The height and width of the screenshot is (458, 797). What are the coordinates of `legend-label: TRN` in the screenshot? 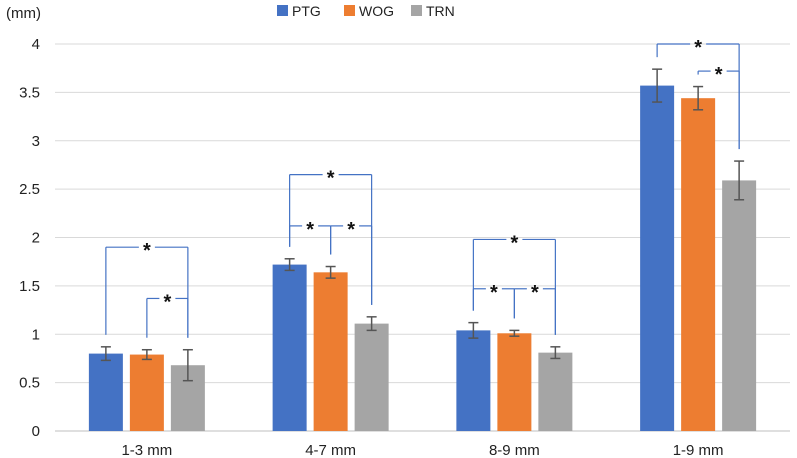 It's located at (440, 11).